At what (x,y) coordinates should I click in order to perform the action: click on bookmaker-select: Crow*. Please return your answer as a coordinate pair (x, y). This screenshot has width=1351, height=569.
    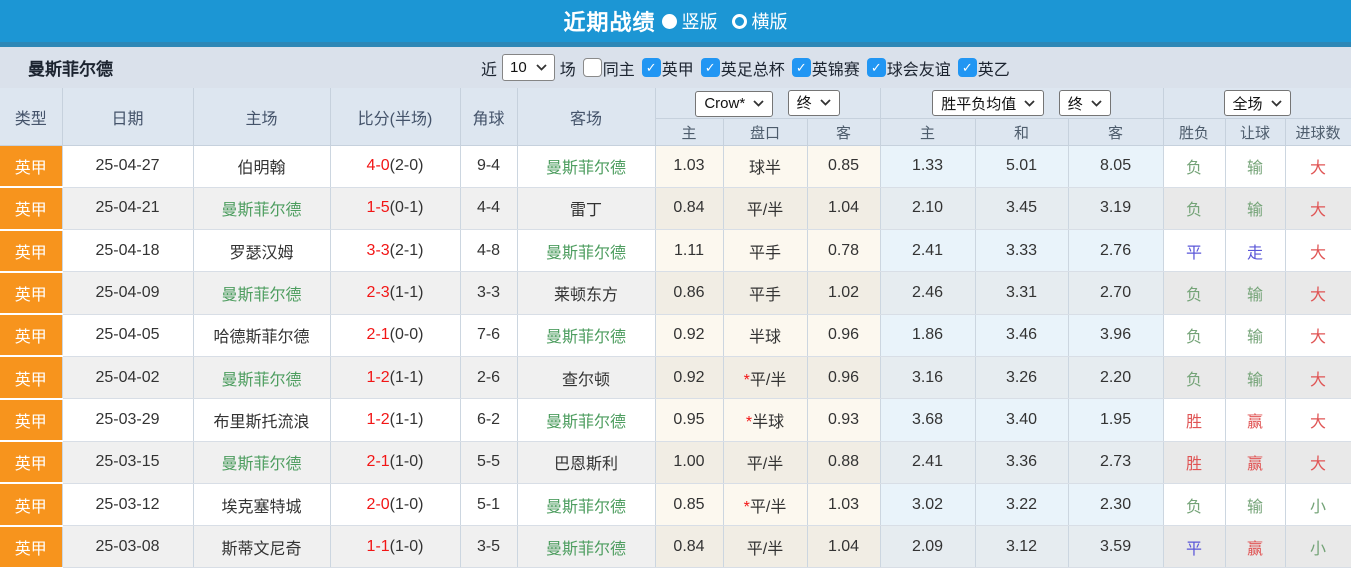
    Looking at the image, I should click on (734, 103).